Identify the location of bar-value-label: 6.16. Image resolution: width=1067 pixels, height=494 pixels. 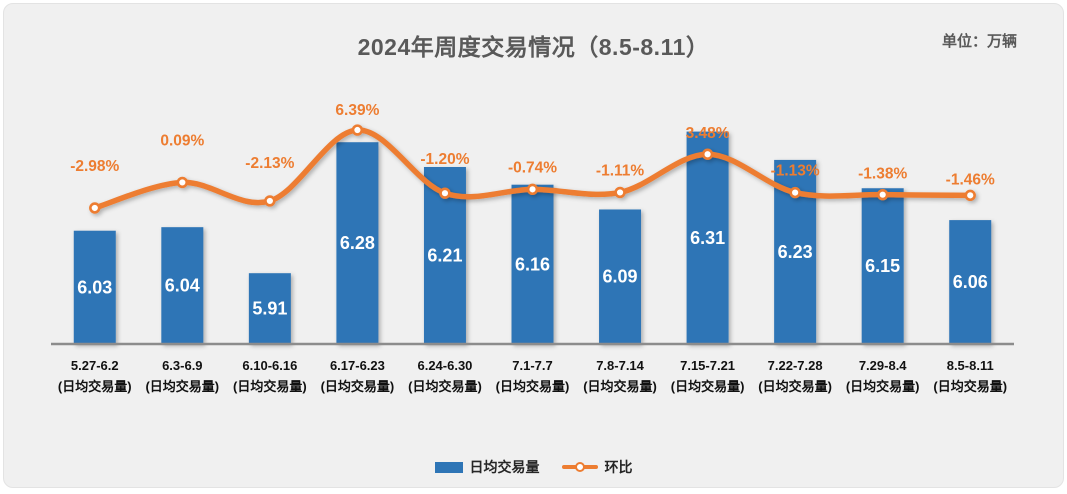
(532, 264).